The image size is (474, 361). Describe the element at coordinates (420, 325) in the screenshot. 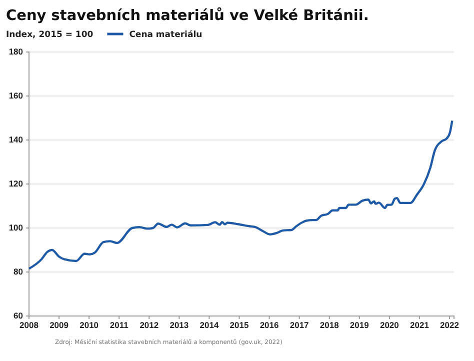

I see `x-tick-label: 2021` at that location.